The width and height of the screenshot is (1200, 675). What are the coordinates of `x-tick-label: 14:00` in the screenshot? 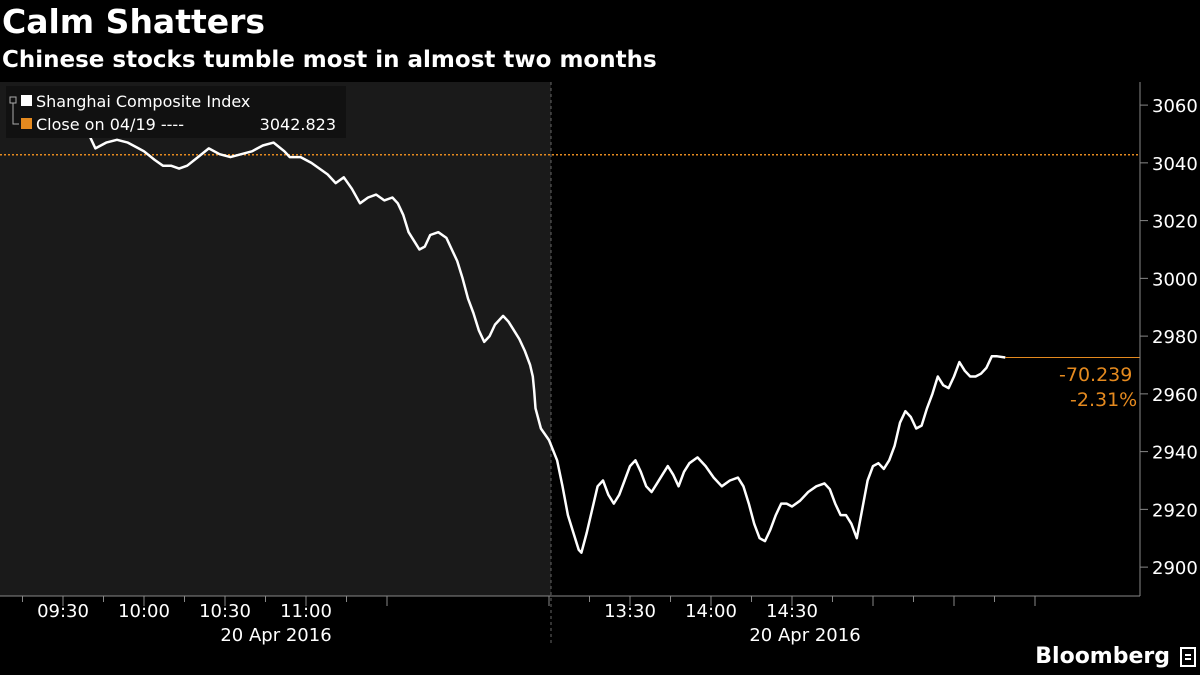 It's located at (711, 611).